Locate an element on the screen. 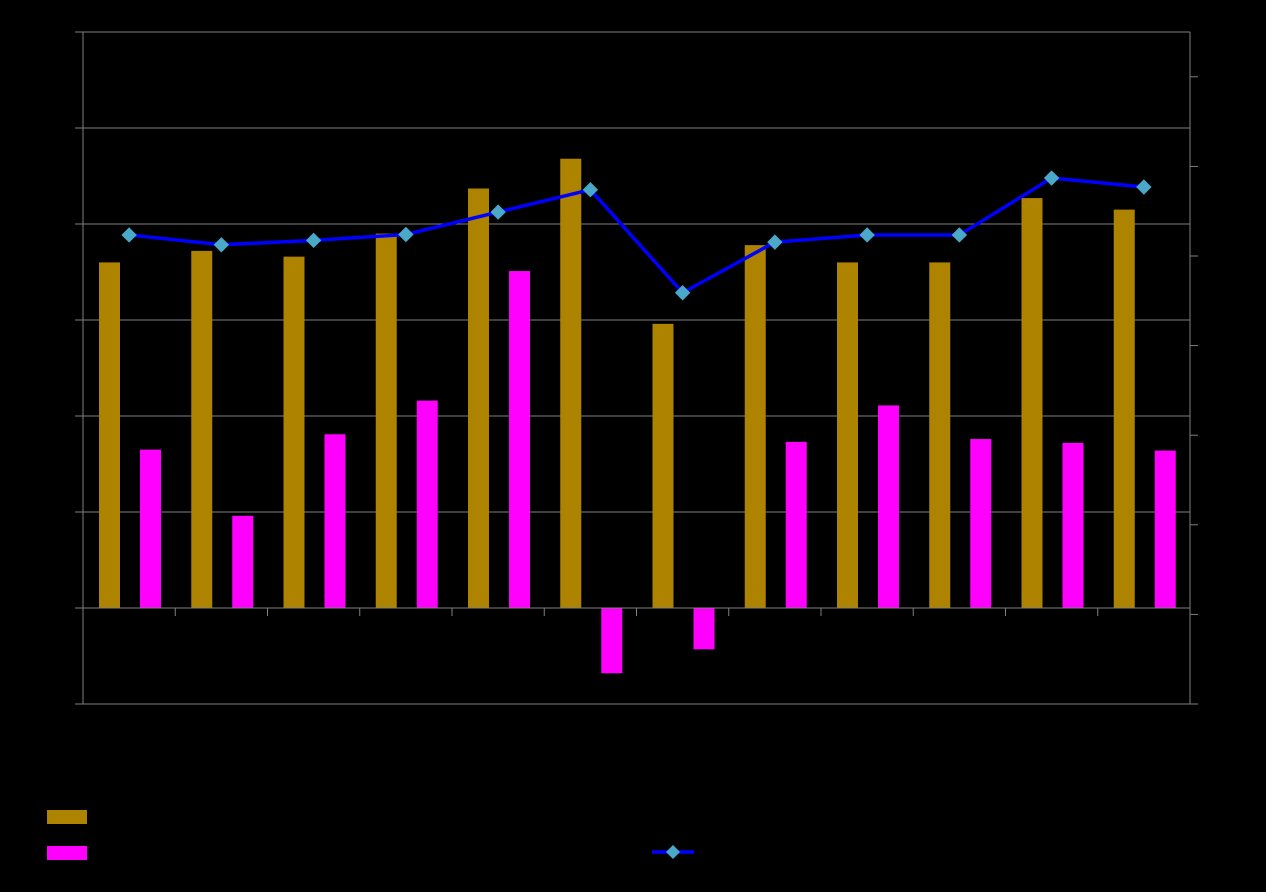 The width and height of the screenshot is (1266, 892). line-series is located at coordinates (636, 235).